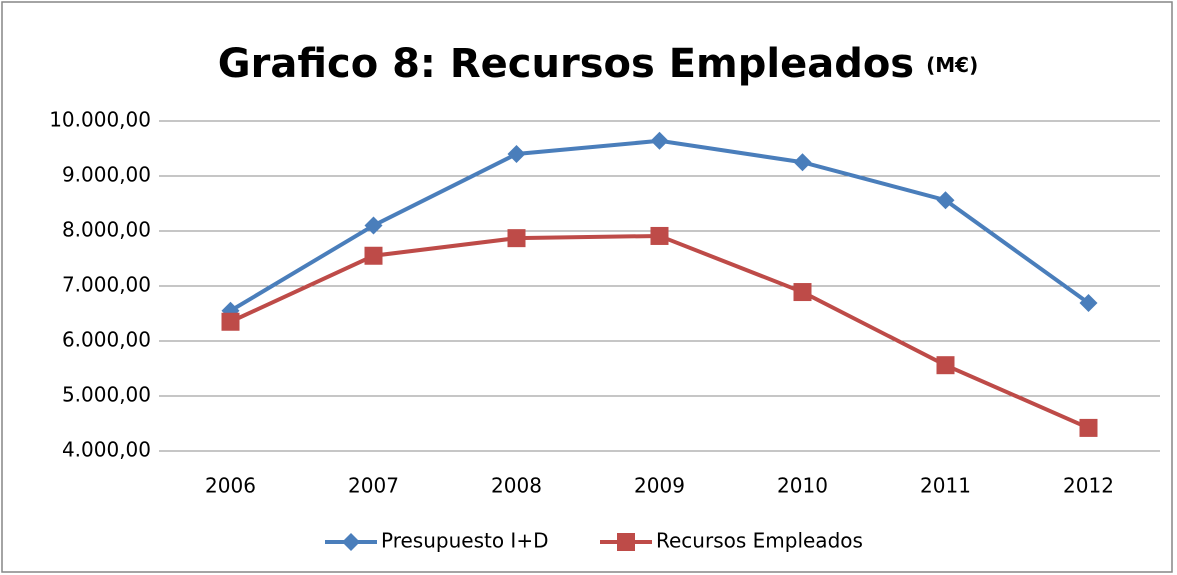 The width and height of the screenshot is (1177, 575). I want to click on y-tick-label: 6.000,00, so click(106, 340).